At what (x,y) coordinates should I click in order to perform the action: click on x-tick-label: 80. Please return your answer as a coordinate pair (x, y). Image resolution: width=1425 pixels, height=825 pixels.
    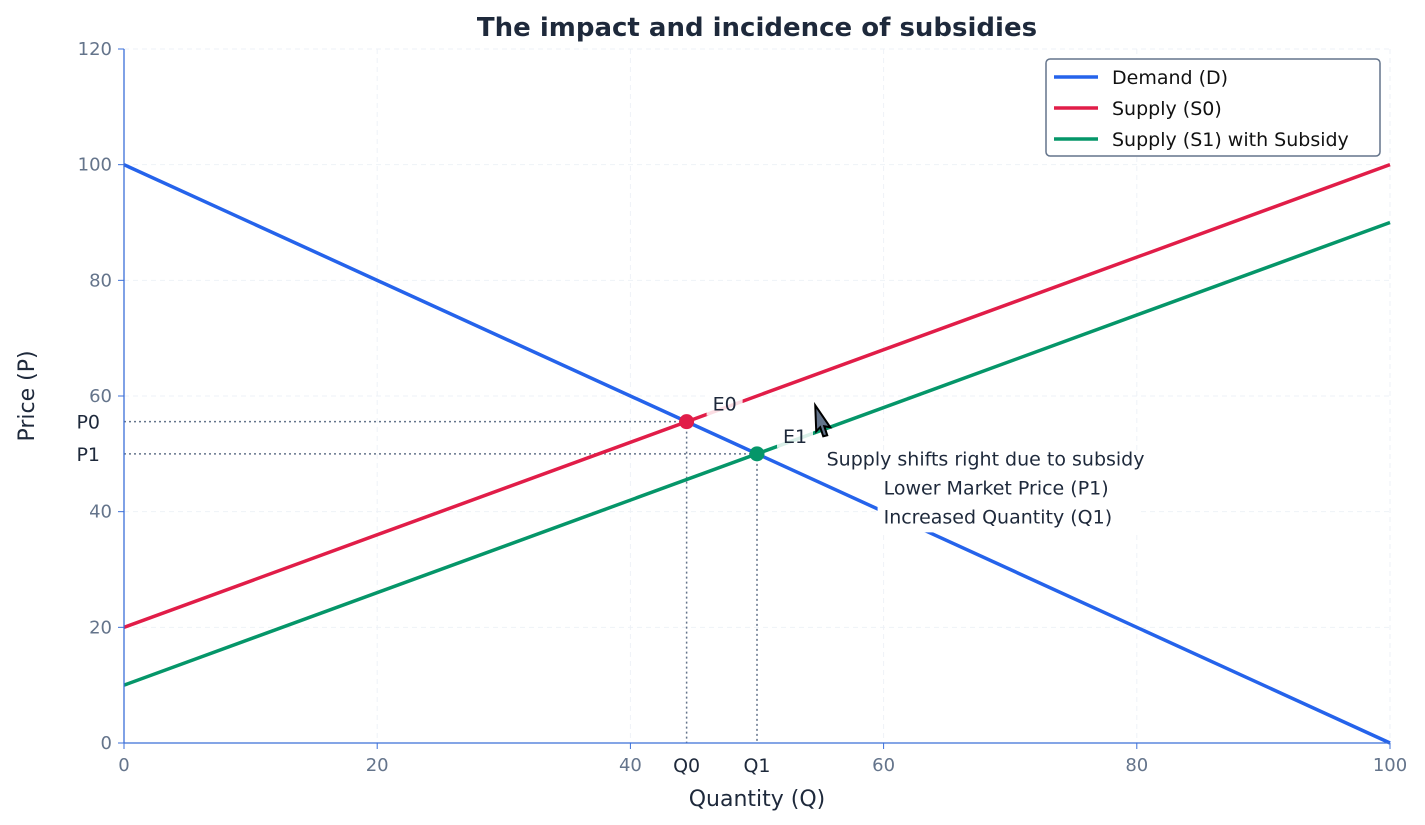
    Looking at the image, I should click on (1136, 765).